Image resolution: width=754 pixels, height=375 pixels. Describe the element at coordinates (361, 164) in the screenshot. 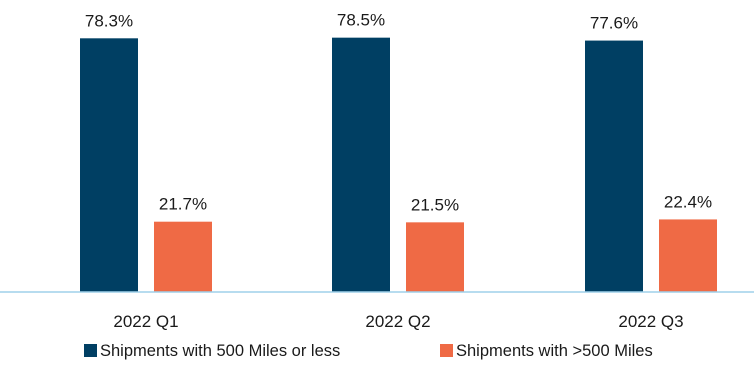

I see `bar-series-1-2022-q2` at that location.